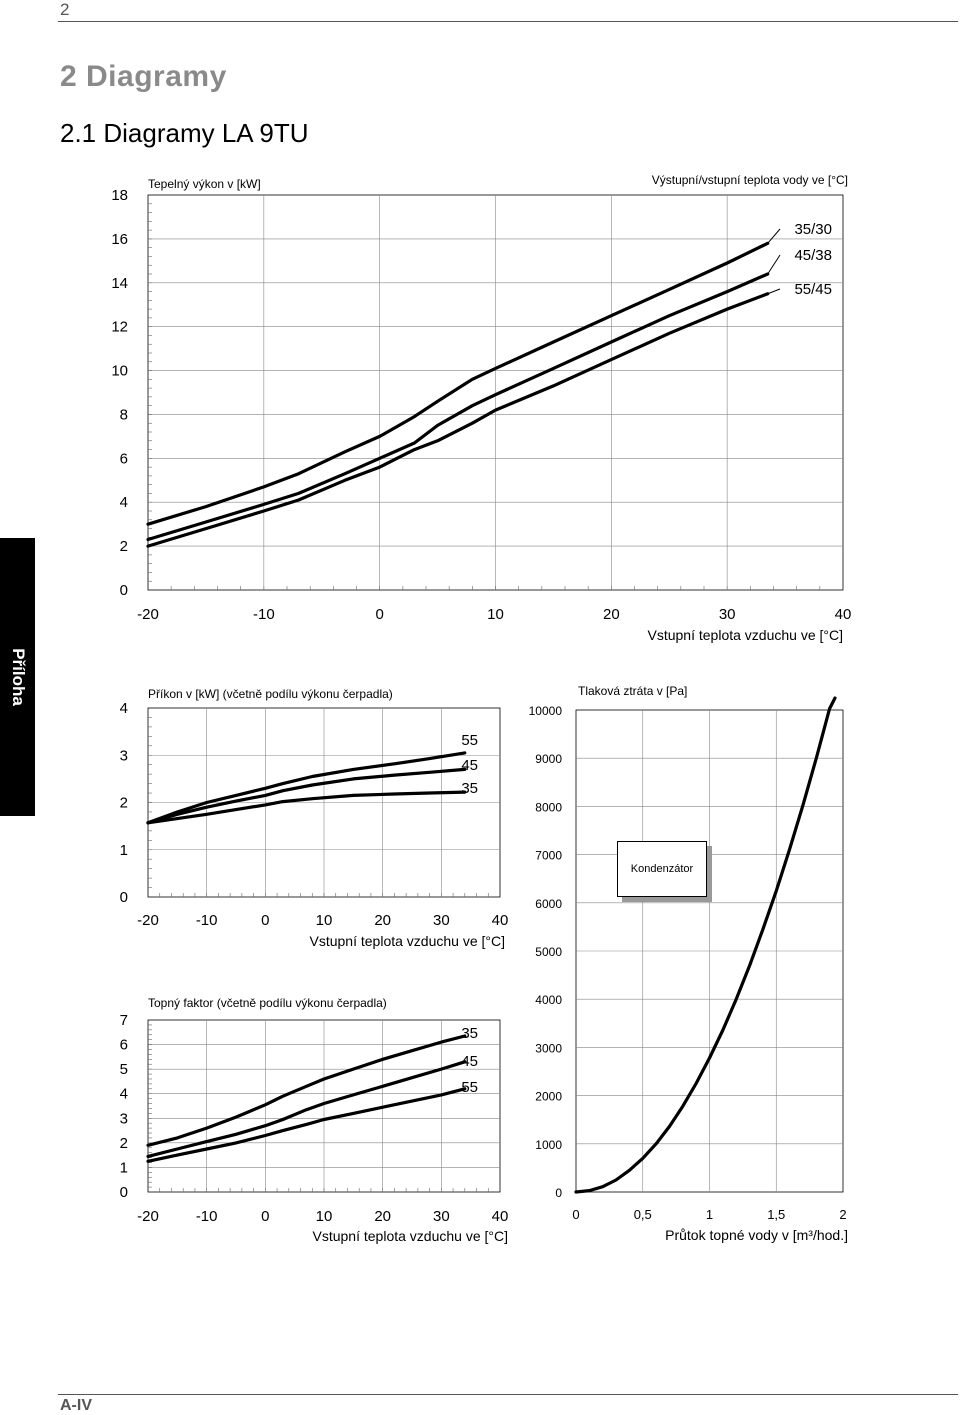 This screenshot has height=1415, width=960. What do you see at coordinates (124, 1069) in the screenshot?
I see `y-tick-label: 5` at bounding box center [124, 1069].